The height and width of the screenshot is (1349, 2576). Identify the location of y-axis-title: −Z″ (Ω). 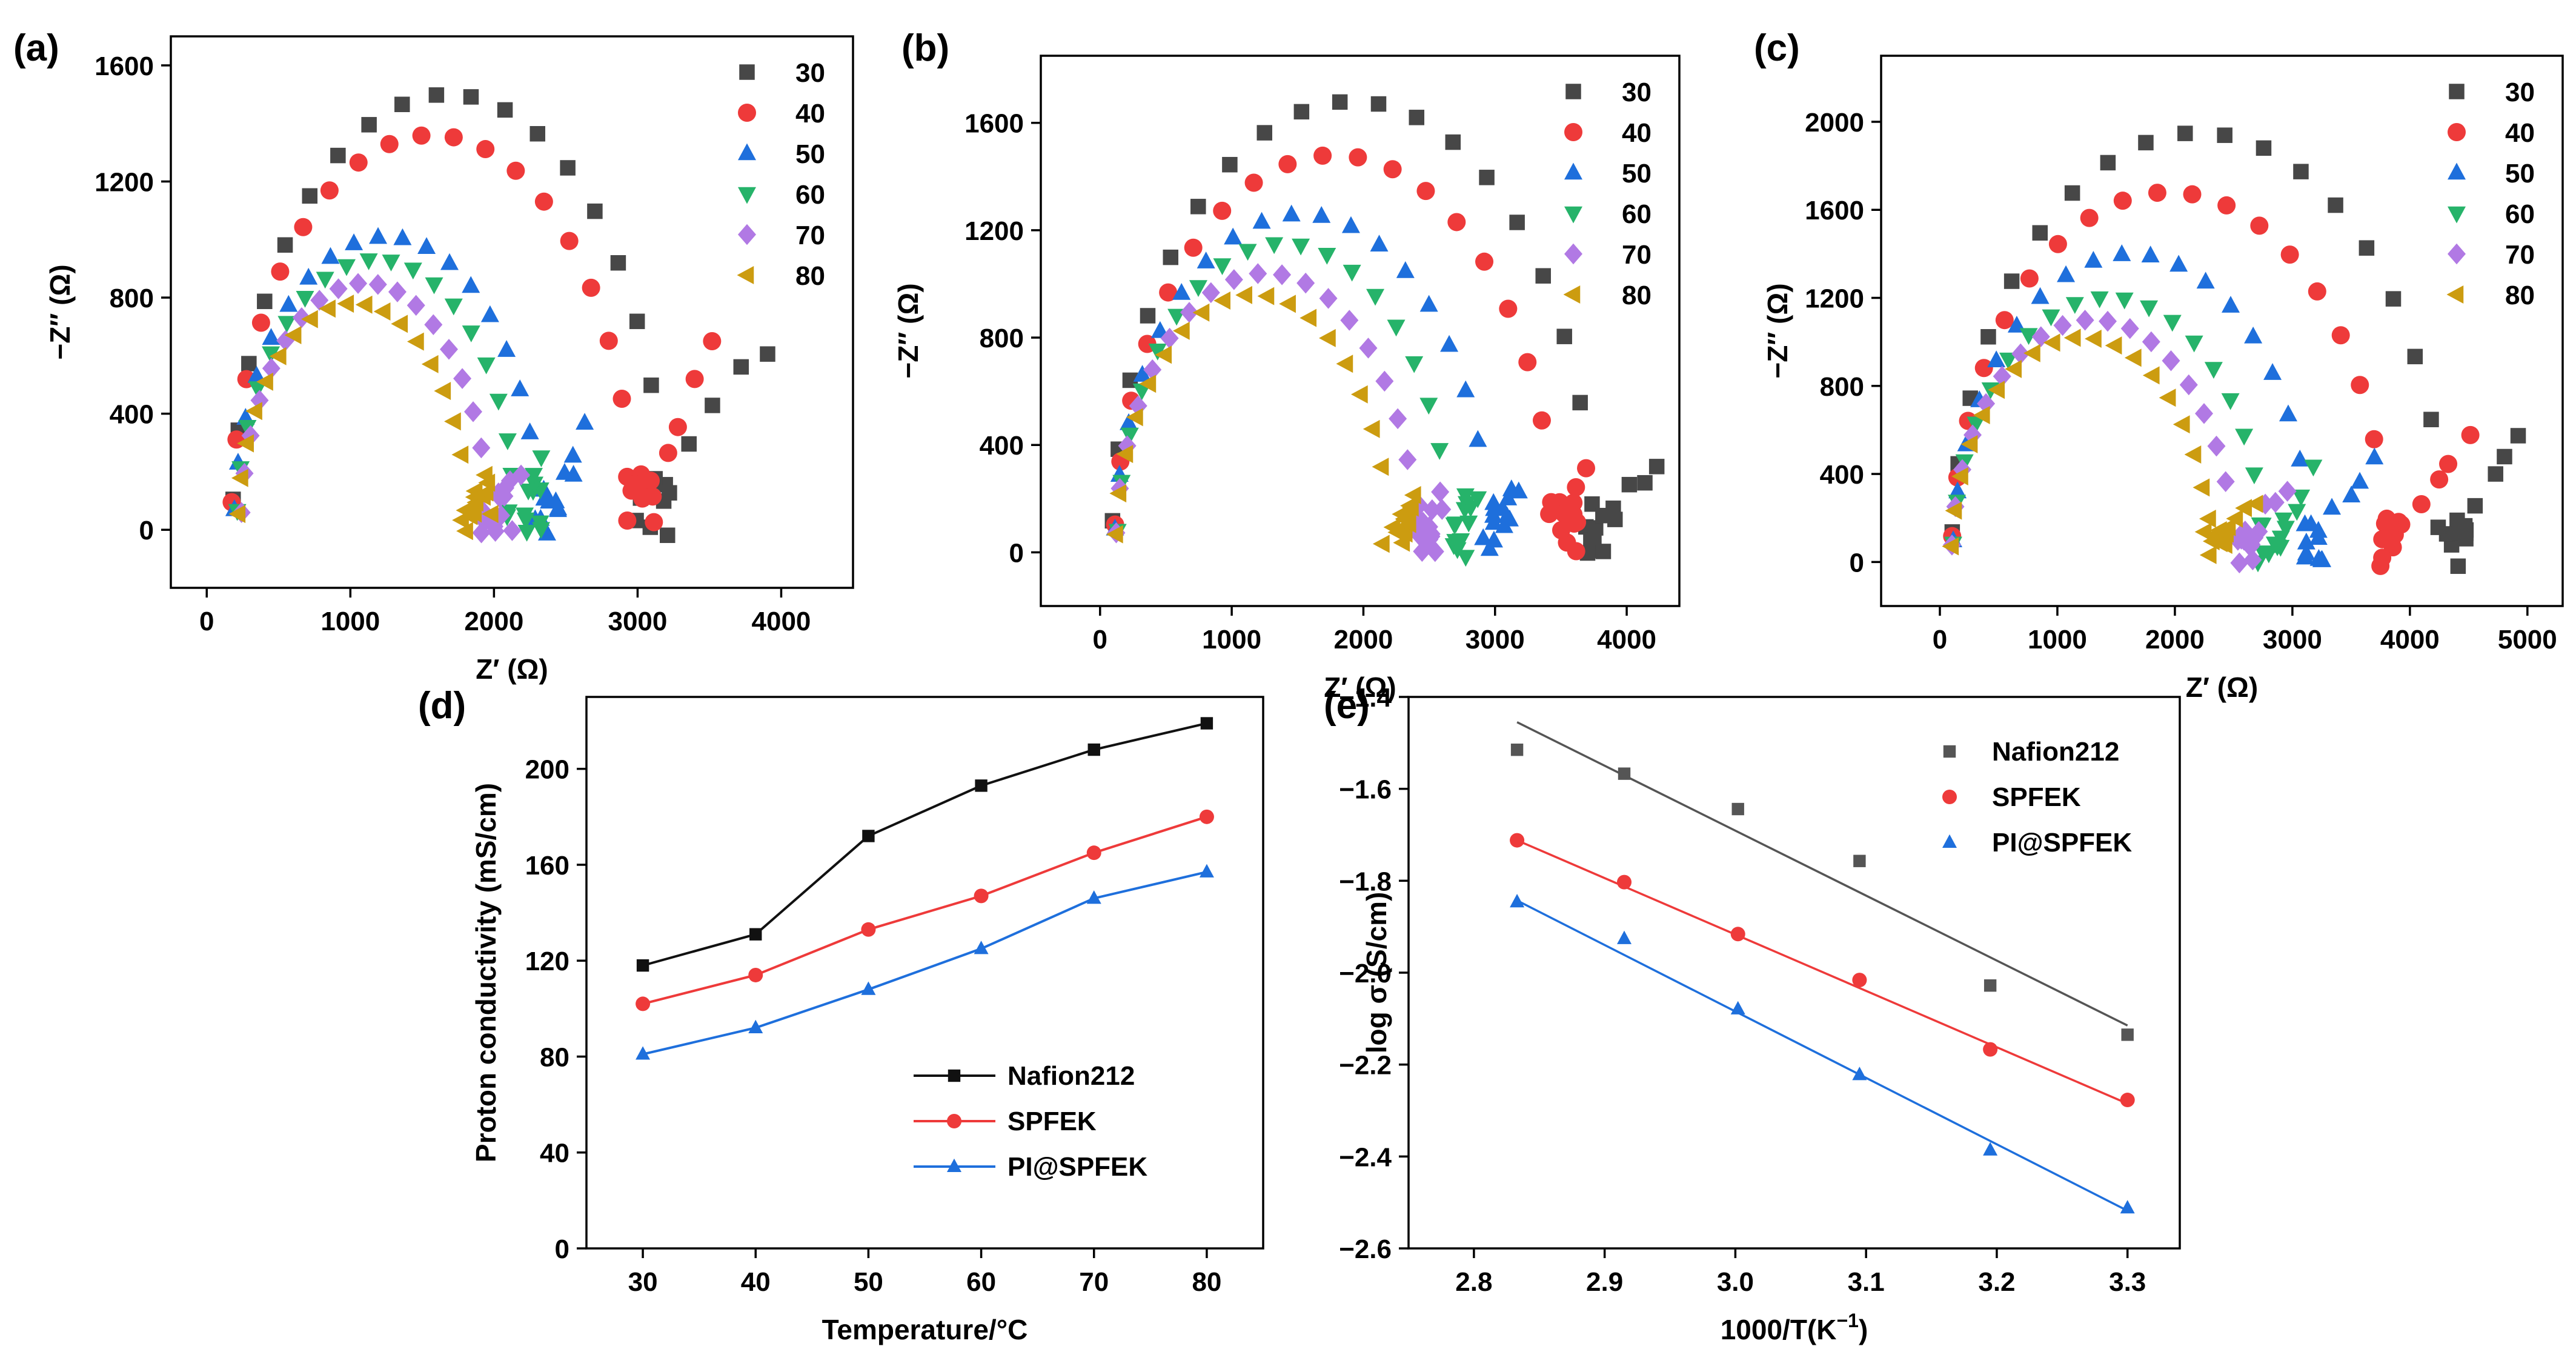
(908, 330).